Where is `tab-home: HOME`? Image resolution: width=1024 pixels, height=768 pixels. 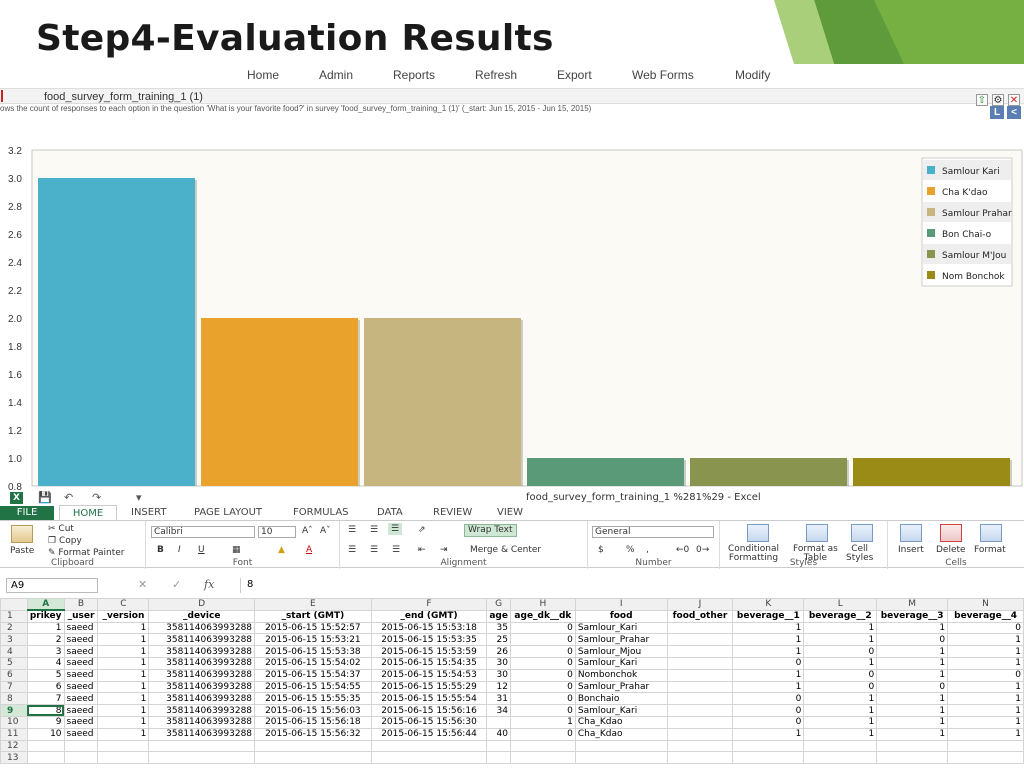
tab-home: HOME is located at coordinates (88, 513).